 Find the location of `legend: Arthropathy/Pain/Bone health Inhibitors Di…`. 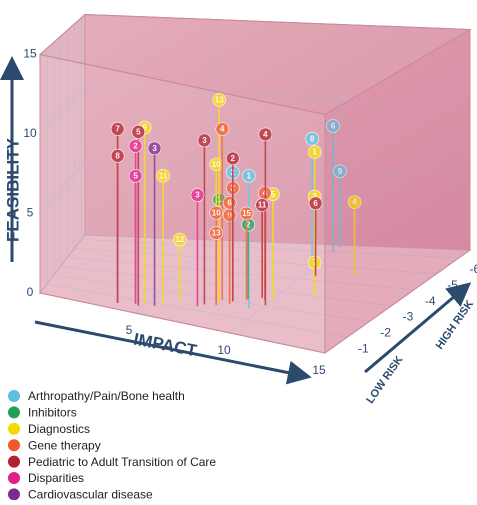

legend: Arthropathy/Pain/Bone health Inhibitors Di… is located at coordinates (112, 445).